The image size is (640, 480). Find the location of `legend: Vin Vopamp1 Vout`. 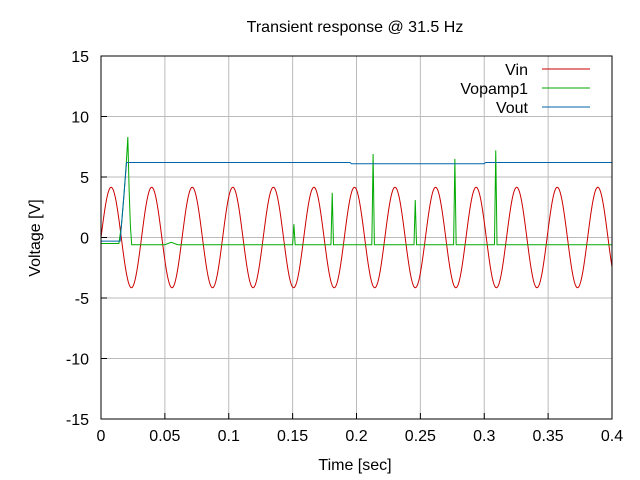

legend: Vin Vopamp1 Vout is located at coordinates (525, 89).